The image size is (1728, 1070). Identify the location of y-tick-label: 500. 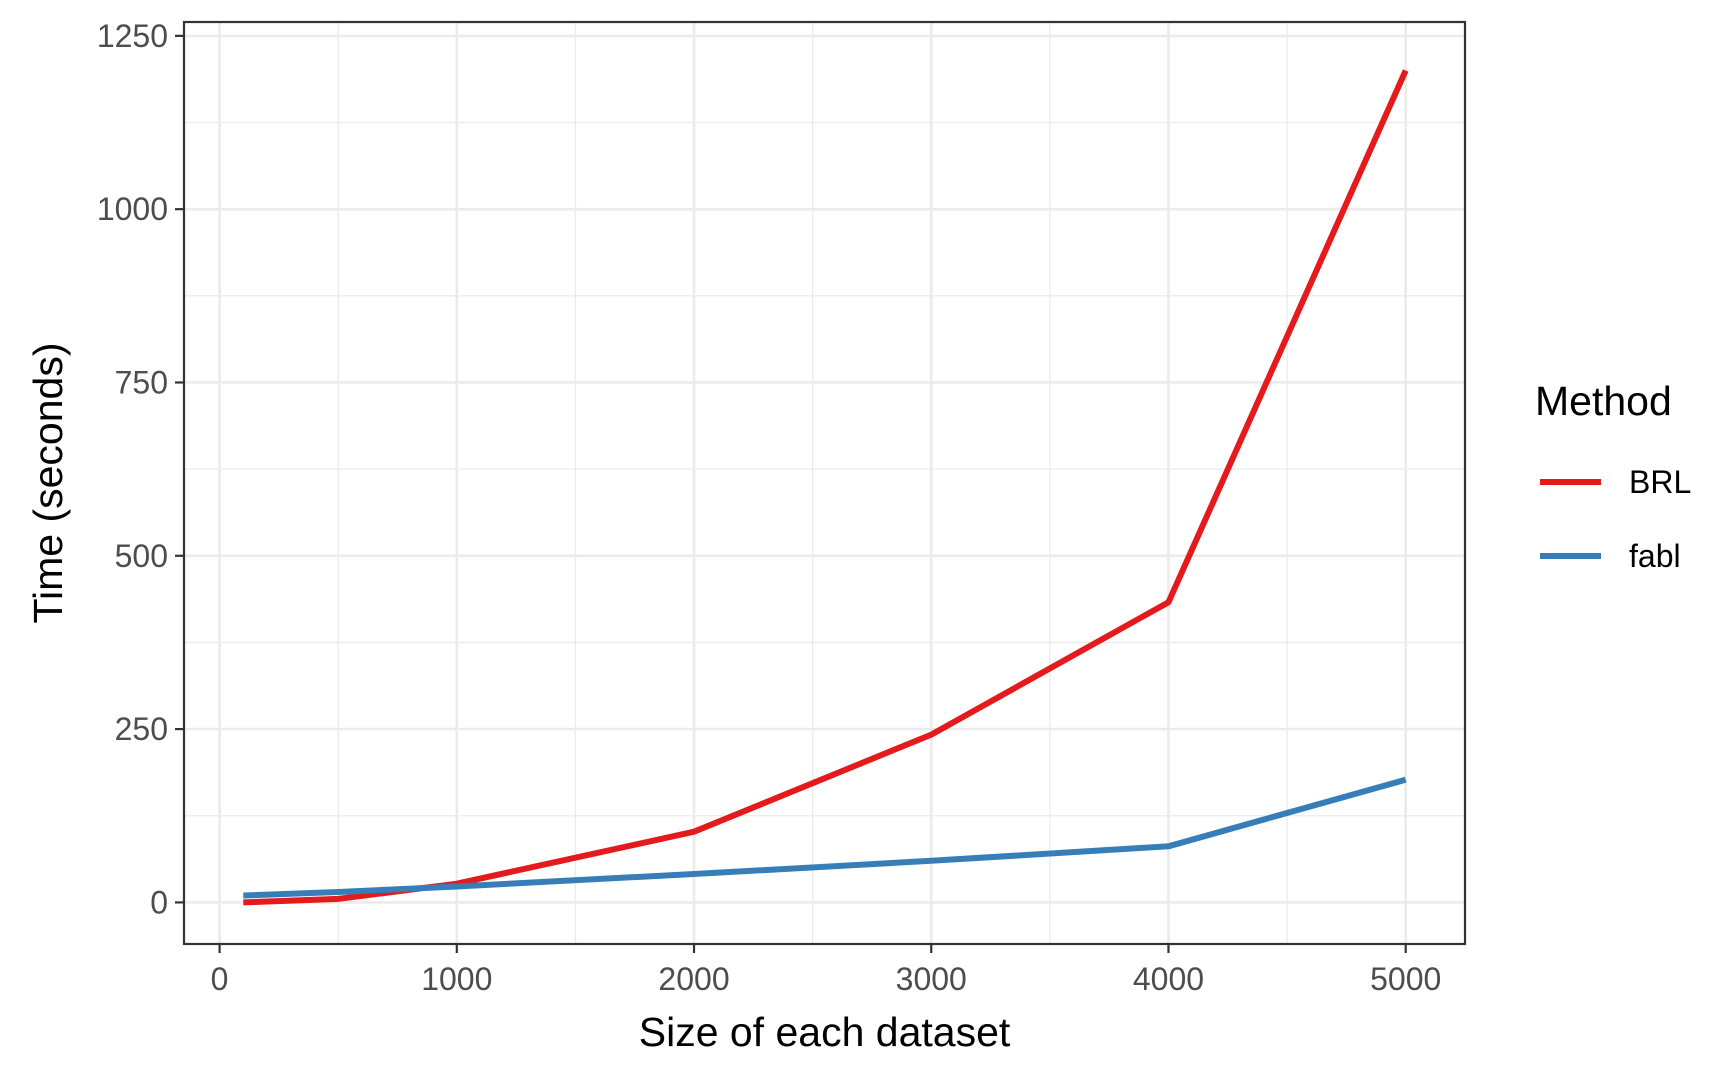
(141, 556).